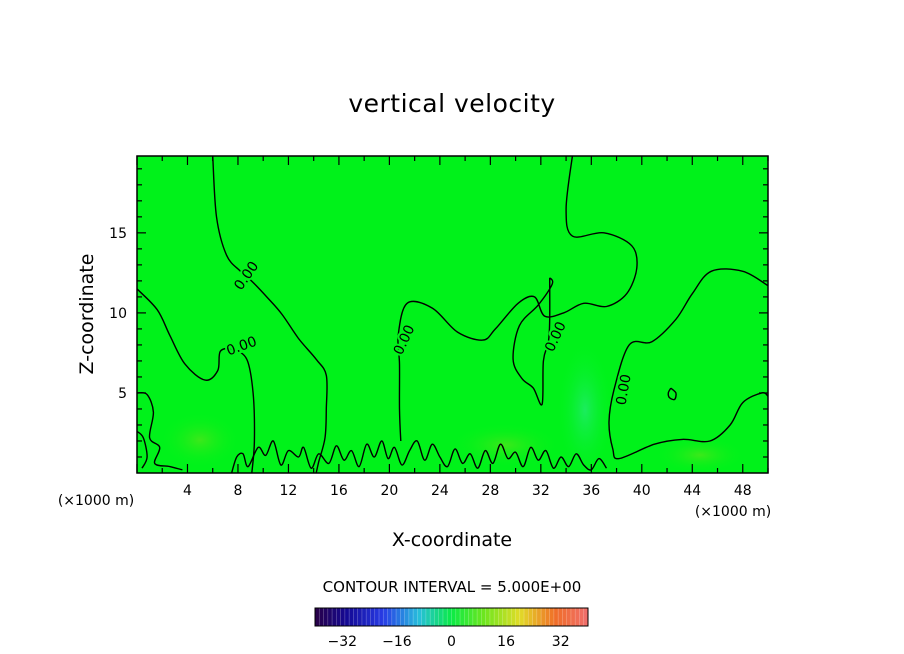 Image resolution: width=904 pixels, height=654 pixels. What do you see at coordinates (187, 491) in the screenshot?
I see `x-tick-label: 4` at bounding box center [187, 491].